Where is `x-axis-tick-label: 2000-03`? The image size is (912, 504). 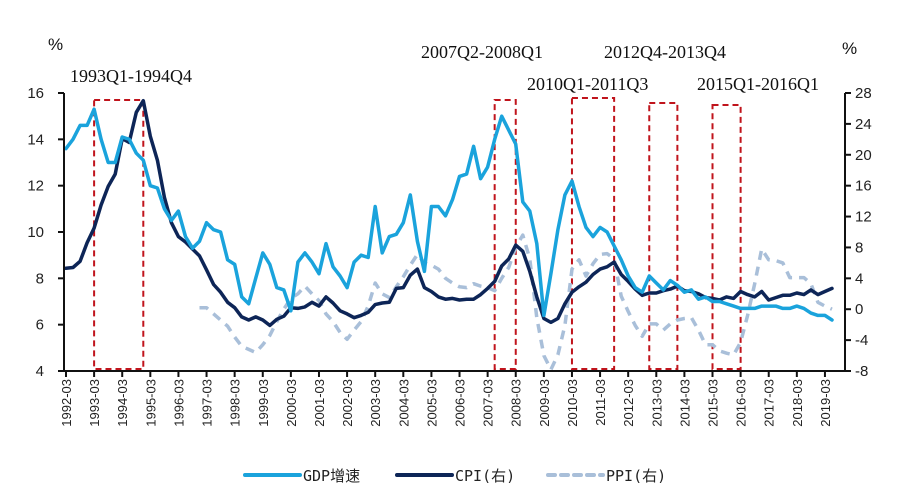
x-axis-tick-label: 2000-03 is located at coordinates (291, 403).